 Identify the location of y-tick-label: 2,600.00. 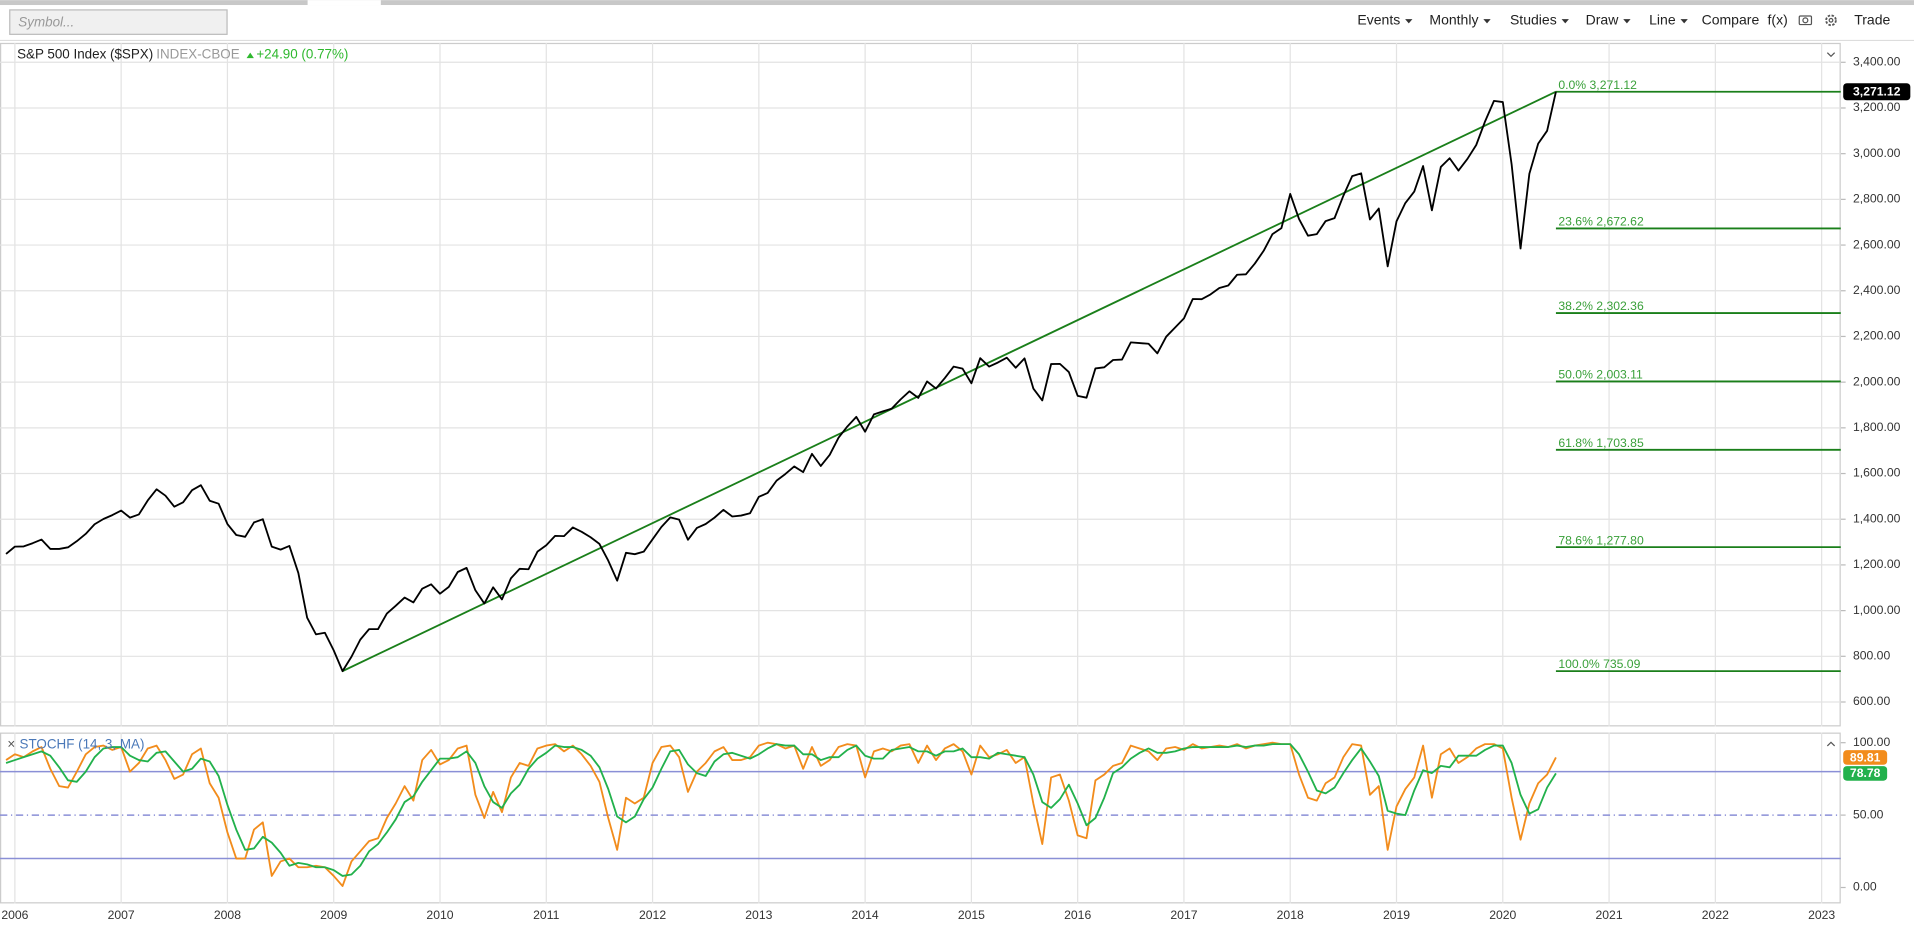
(1877, 244).